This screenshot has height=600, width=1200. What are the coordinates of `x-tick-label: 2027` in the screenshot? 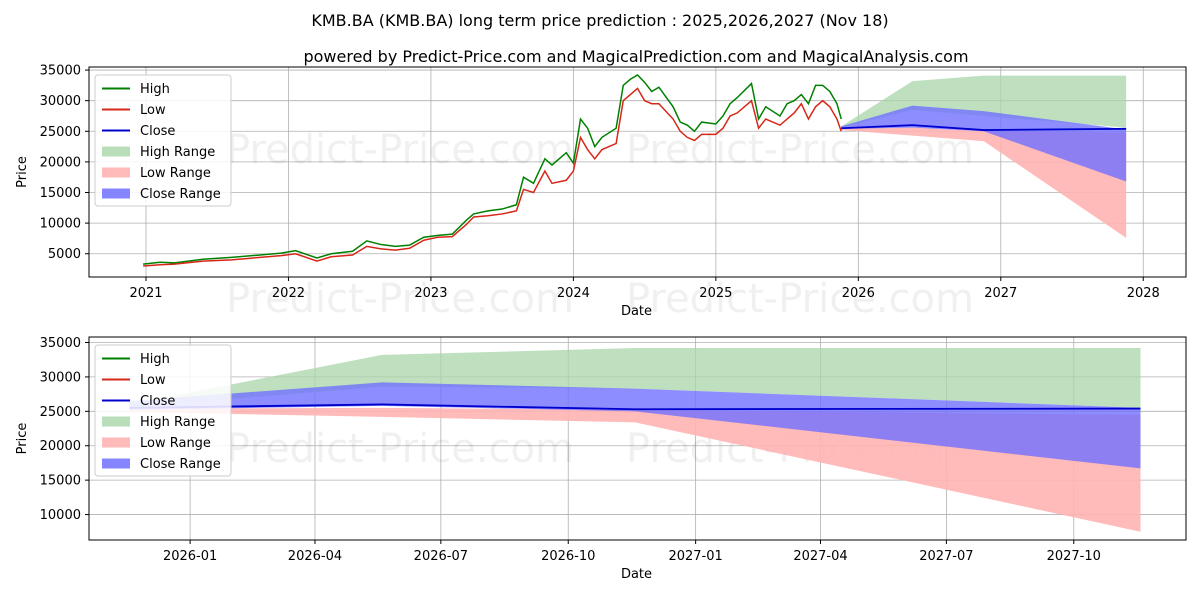 It's located at (1000, 293).